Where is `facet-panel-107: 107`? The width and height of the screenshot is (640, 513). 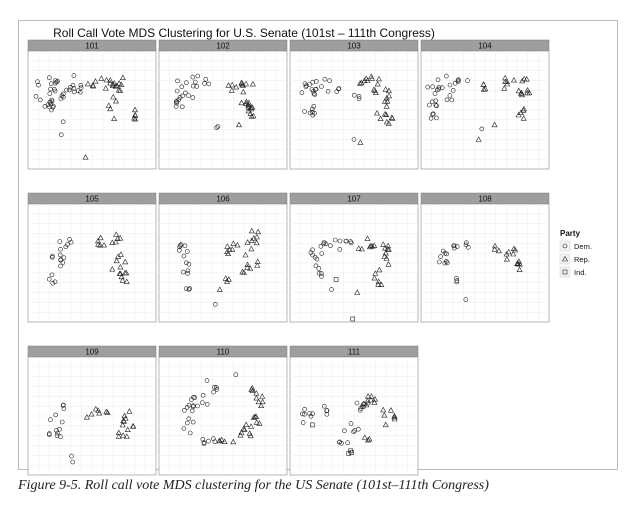 facet-panel-107: 107 is located at coordinates (354, 257).